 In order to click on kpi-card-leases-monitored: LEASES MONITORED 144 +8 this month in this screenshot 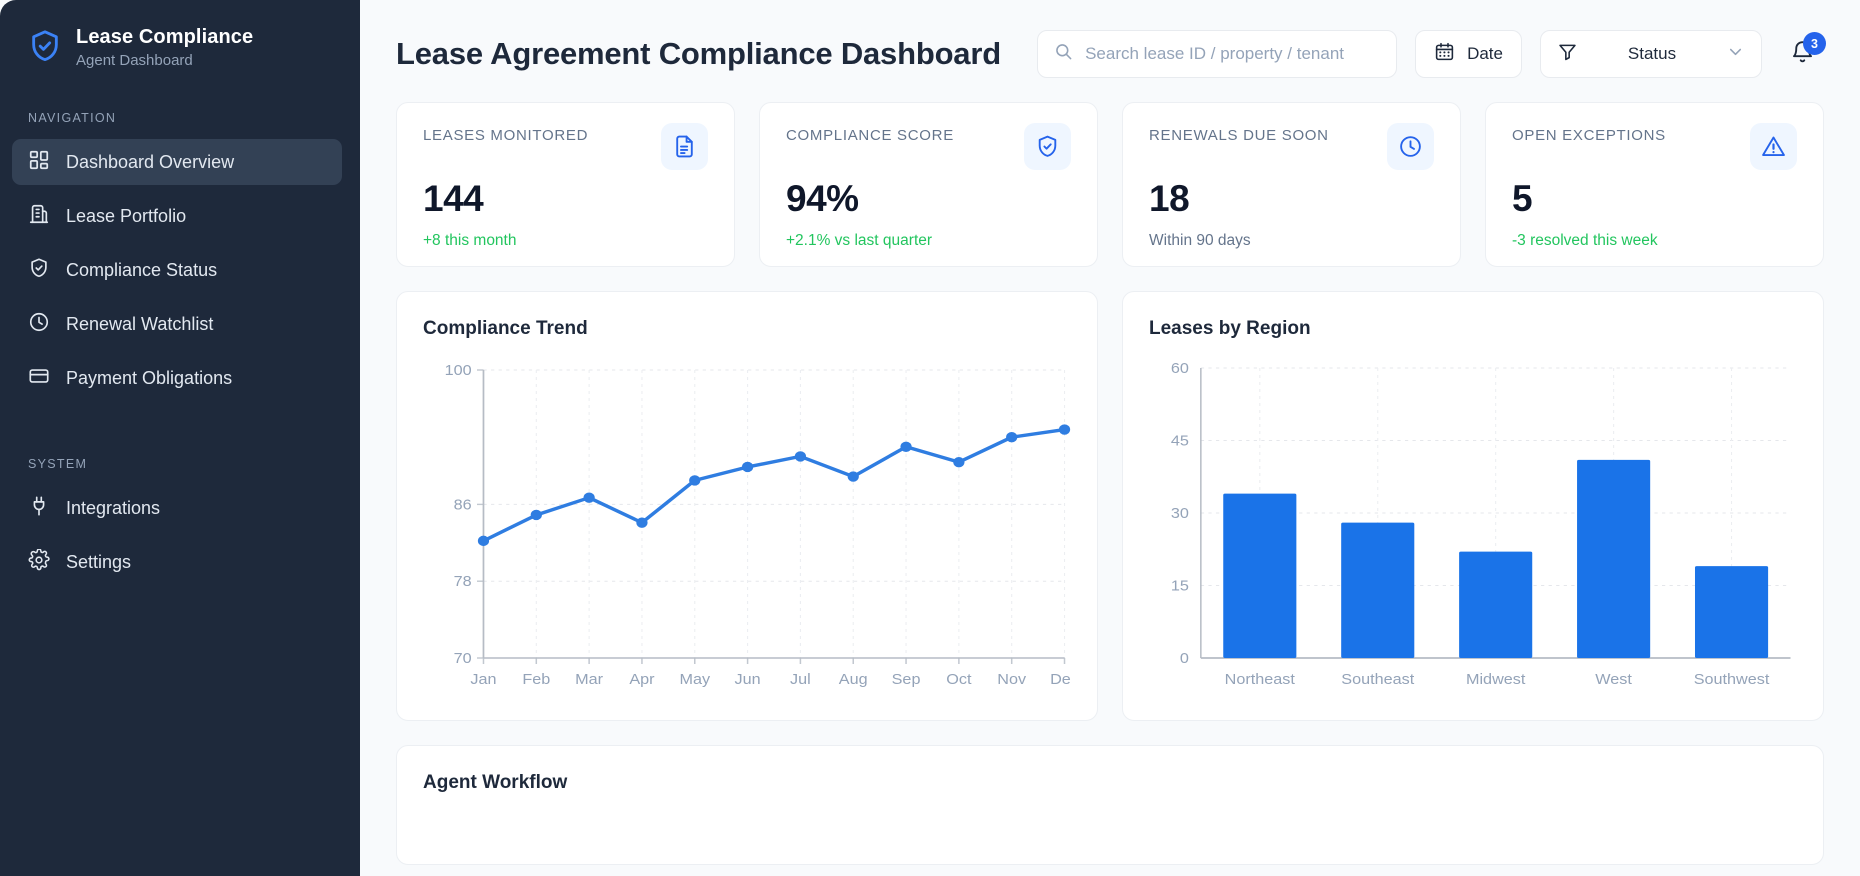, I will do `click(565, 184)`.